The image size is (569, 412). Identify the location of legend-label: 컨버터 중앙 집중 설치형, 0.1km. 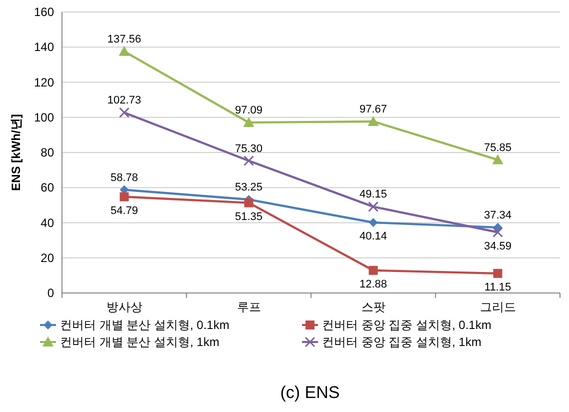
(407, 325).